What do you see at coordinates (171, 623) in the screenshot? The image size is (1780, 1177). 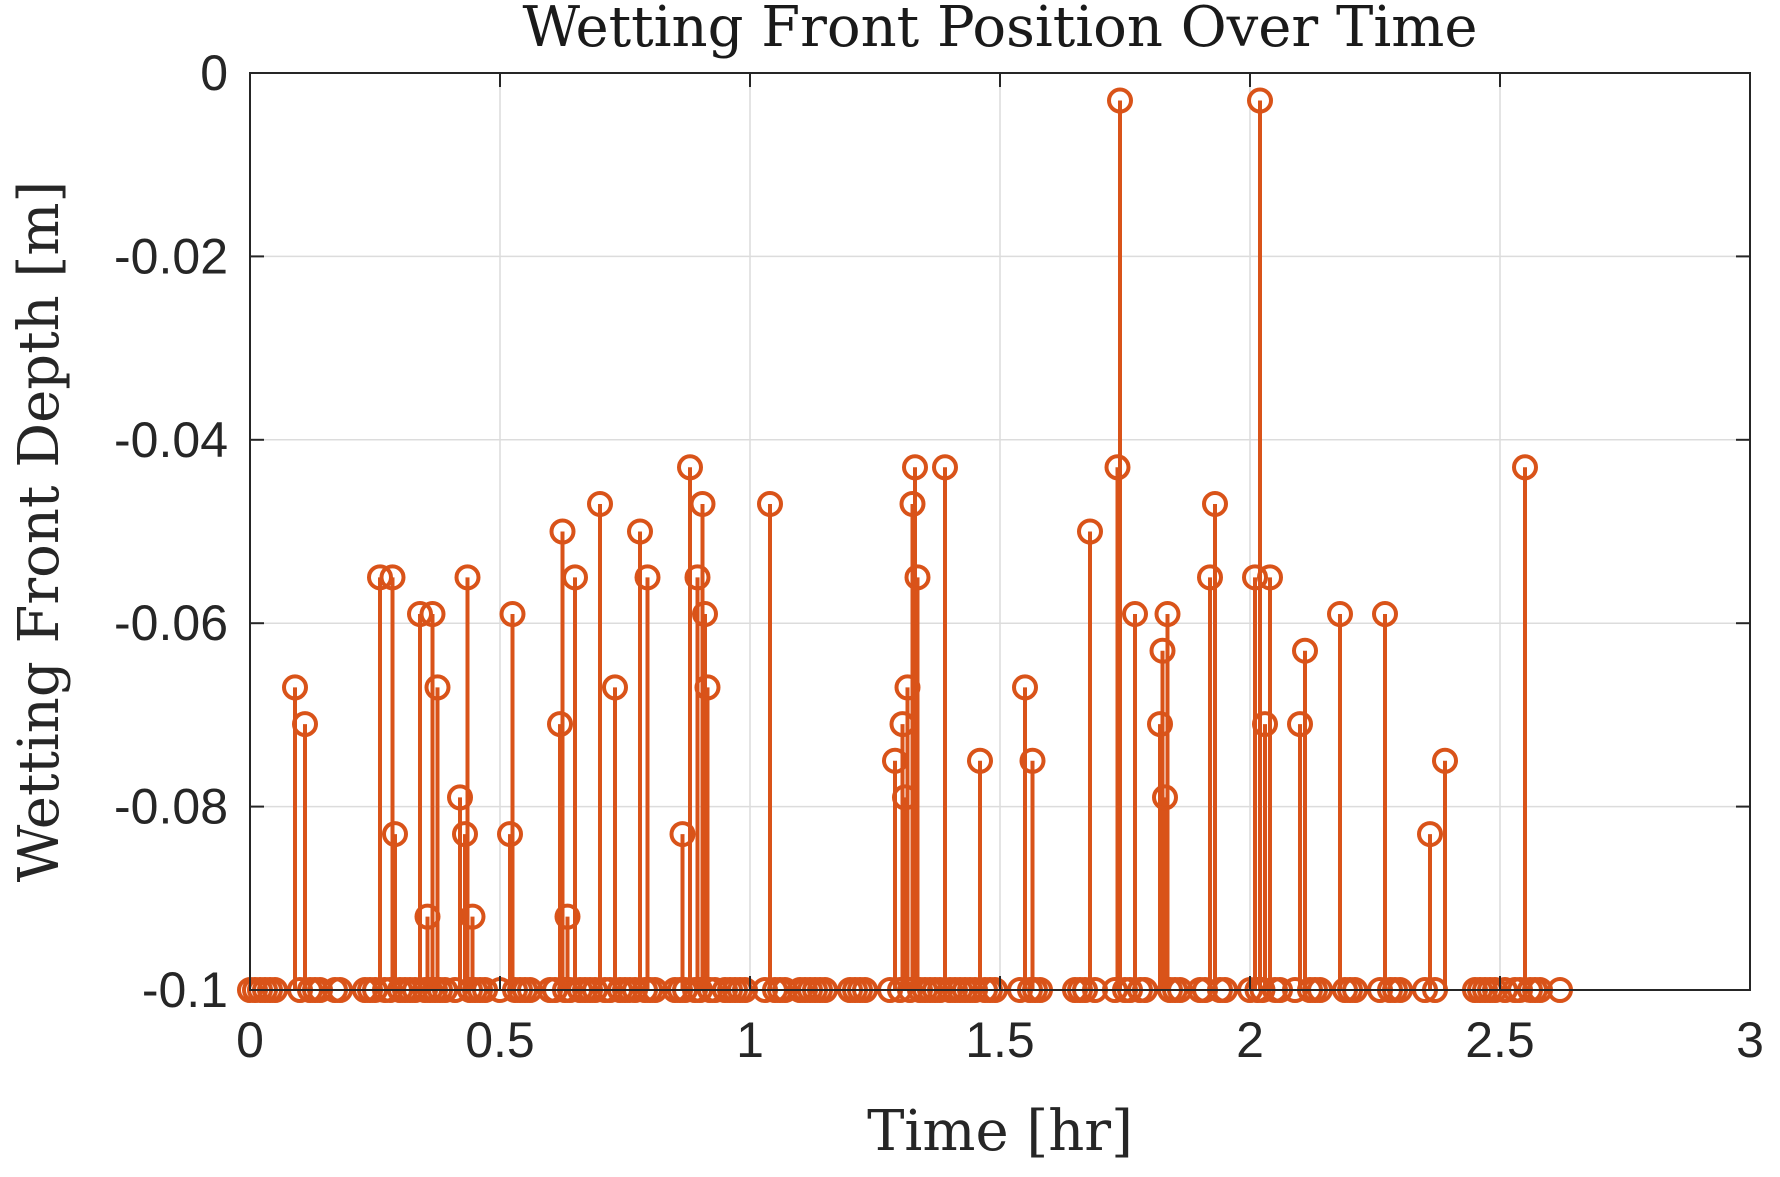 I see `y-tick-label: -0.06` at bounding box center [171, 623].